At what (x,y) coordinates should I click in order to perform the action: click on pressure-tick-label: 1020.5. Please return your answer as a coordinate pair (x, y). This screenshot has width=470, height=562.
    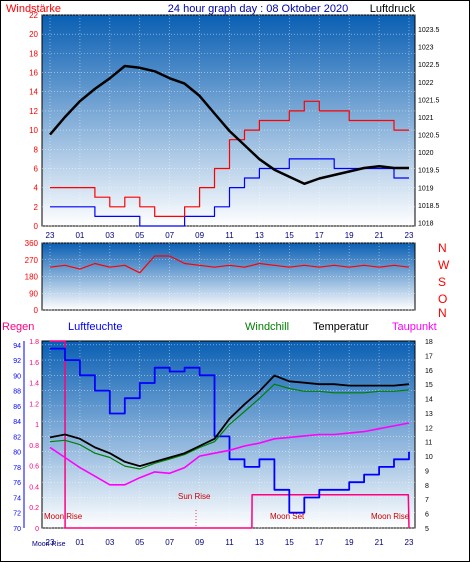
    Looking at the image, I should click on (429, 136).